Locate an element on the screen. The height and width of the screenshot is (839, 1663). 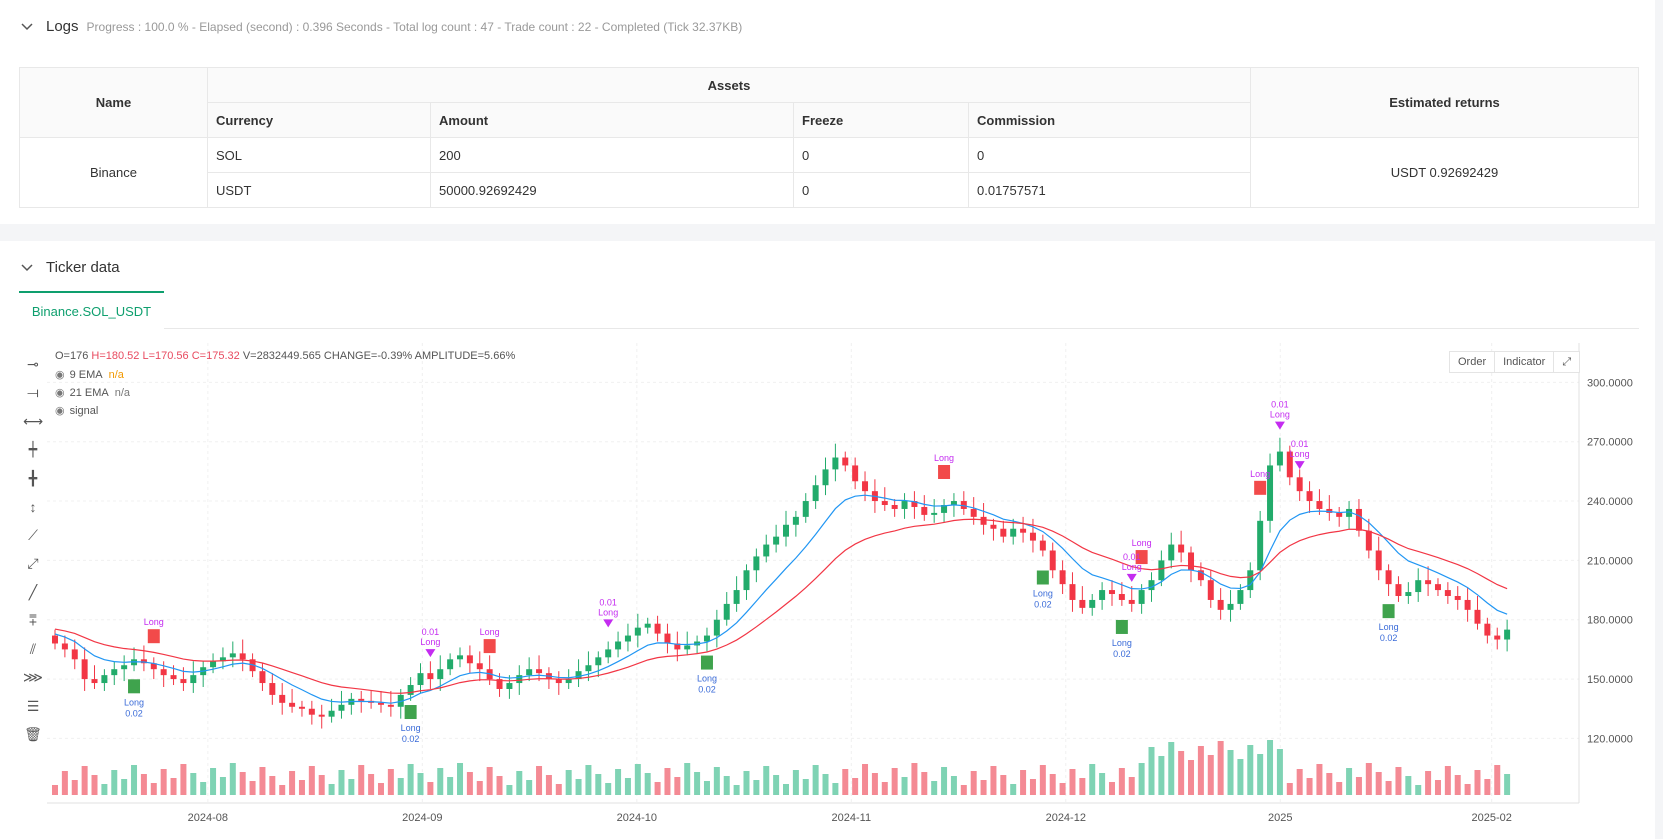
legend-ema21: ◉ 21 EMA n/a is located at coordinates (93, 393).